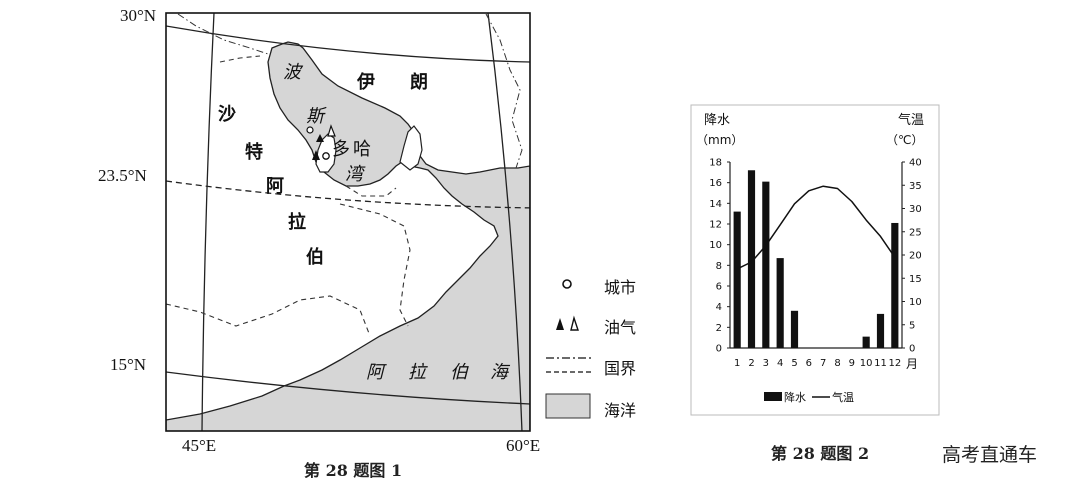 The height and width of the screenshot is (493, 1080). I want to click on graticule-60e, so click(505, 222).